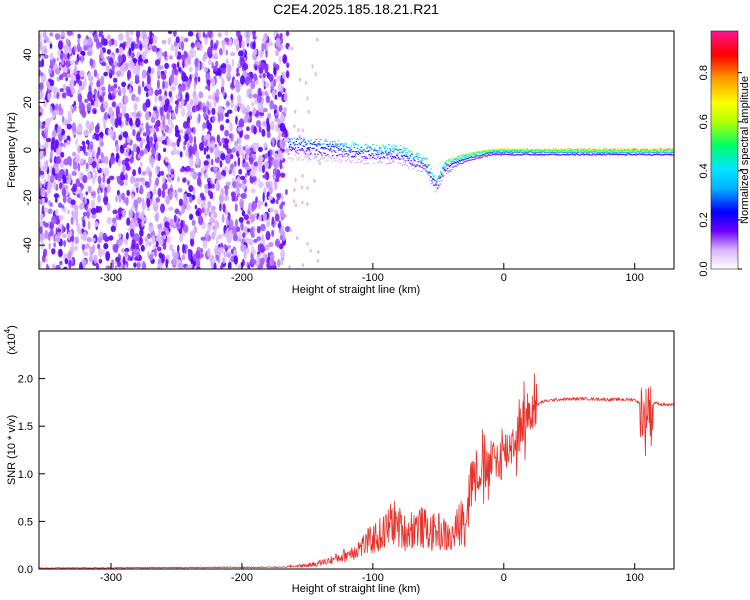 This screenshot has height=600, width=750. What do you see at coordinates (31, 475) in the screenshot?
I see `snr-y-axis: 0.00.51.01.52.0` at bounding box center [31, 475].